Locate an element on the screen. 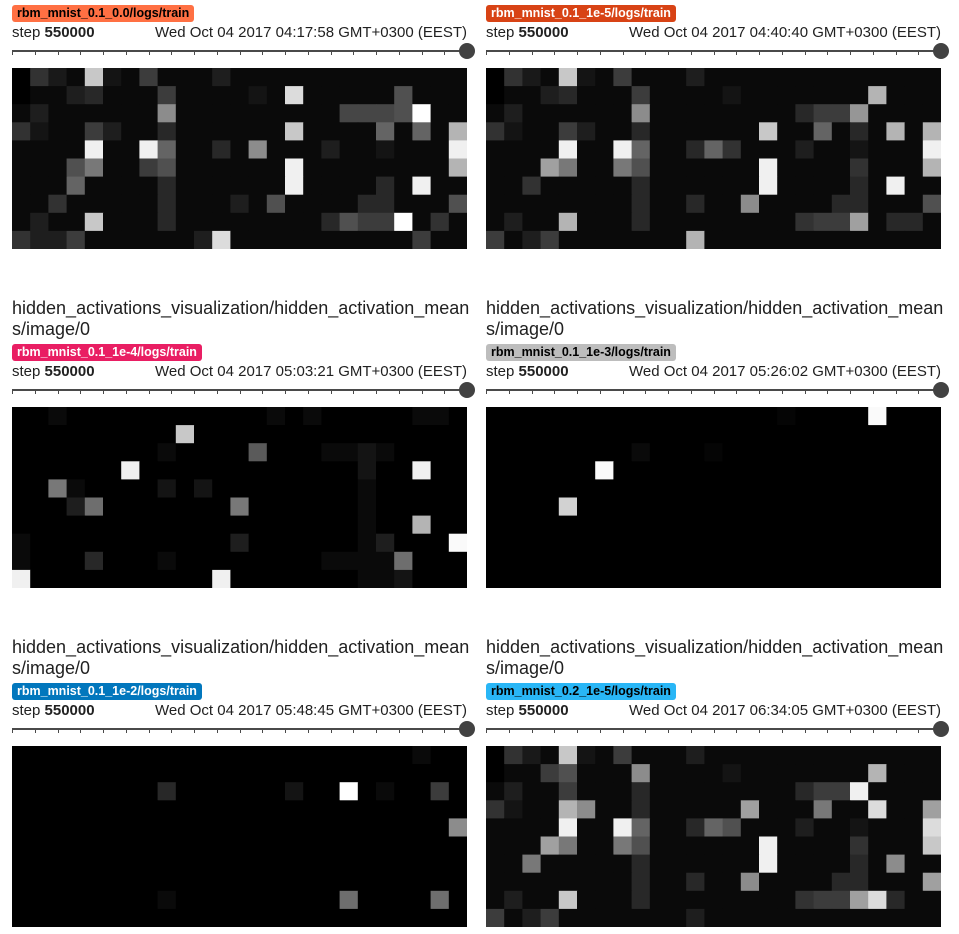  run-chip: rbm_mnist_0.1_1e-4/logs/train is located at coordinates (107, 352).